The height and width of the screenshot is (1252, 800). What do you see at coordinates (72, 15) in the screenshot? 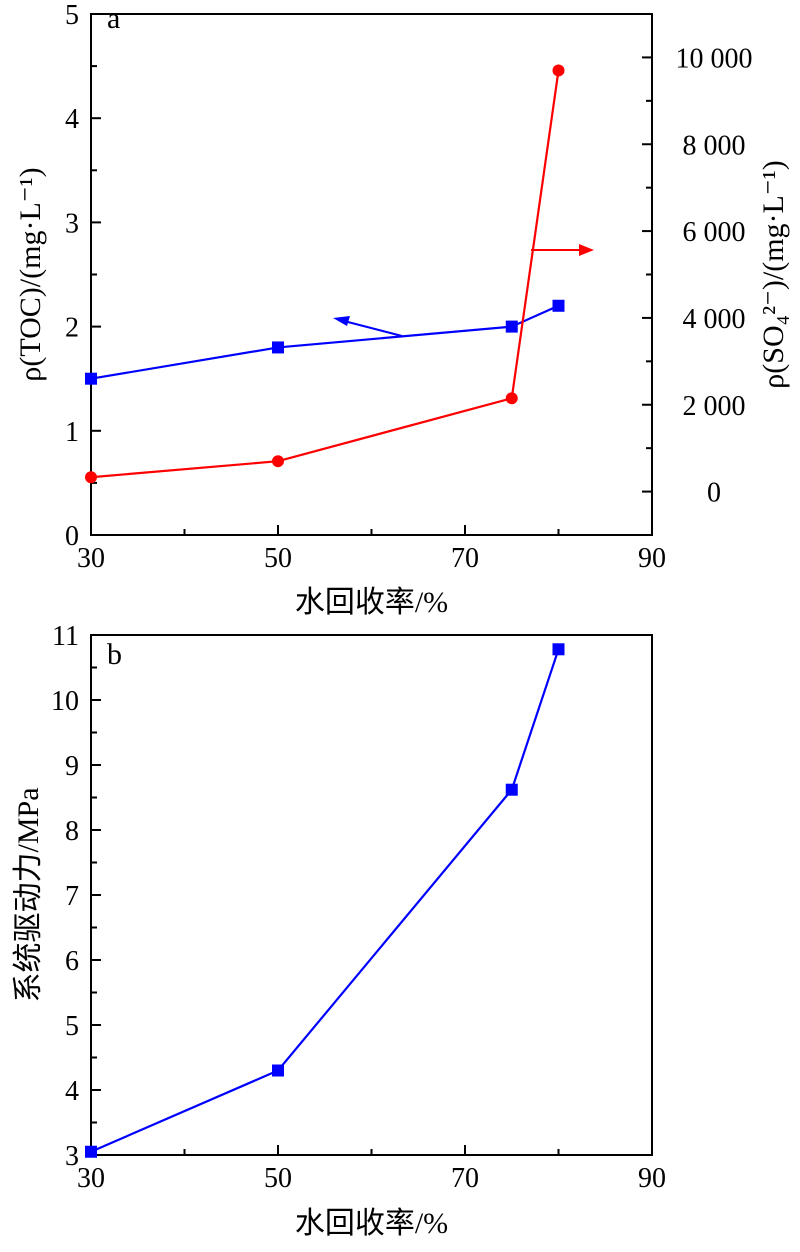
I see `panel-a-left-y-tick-label: 5` at bounding box center [72, 15].